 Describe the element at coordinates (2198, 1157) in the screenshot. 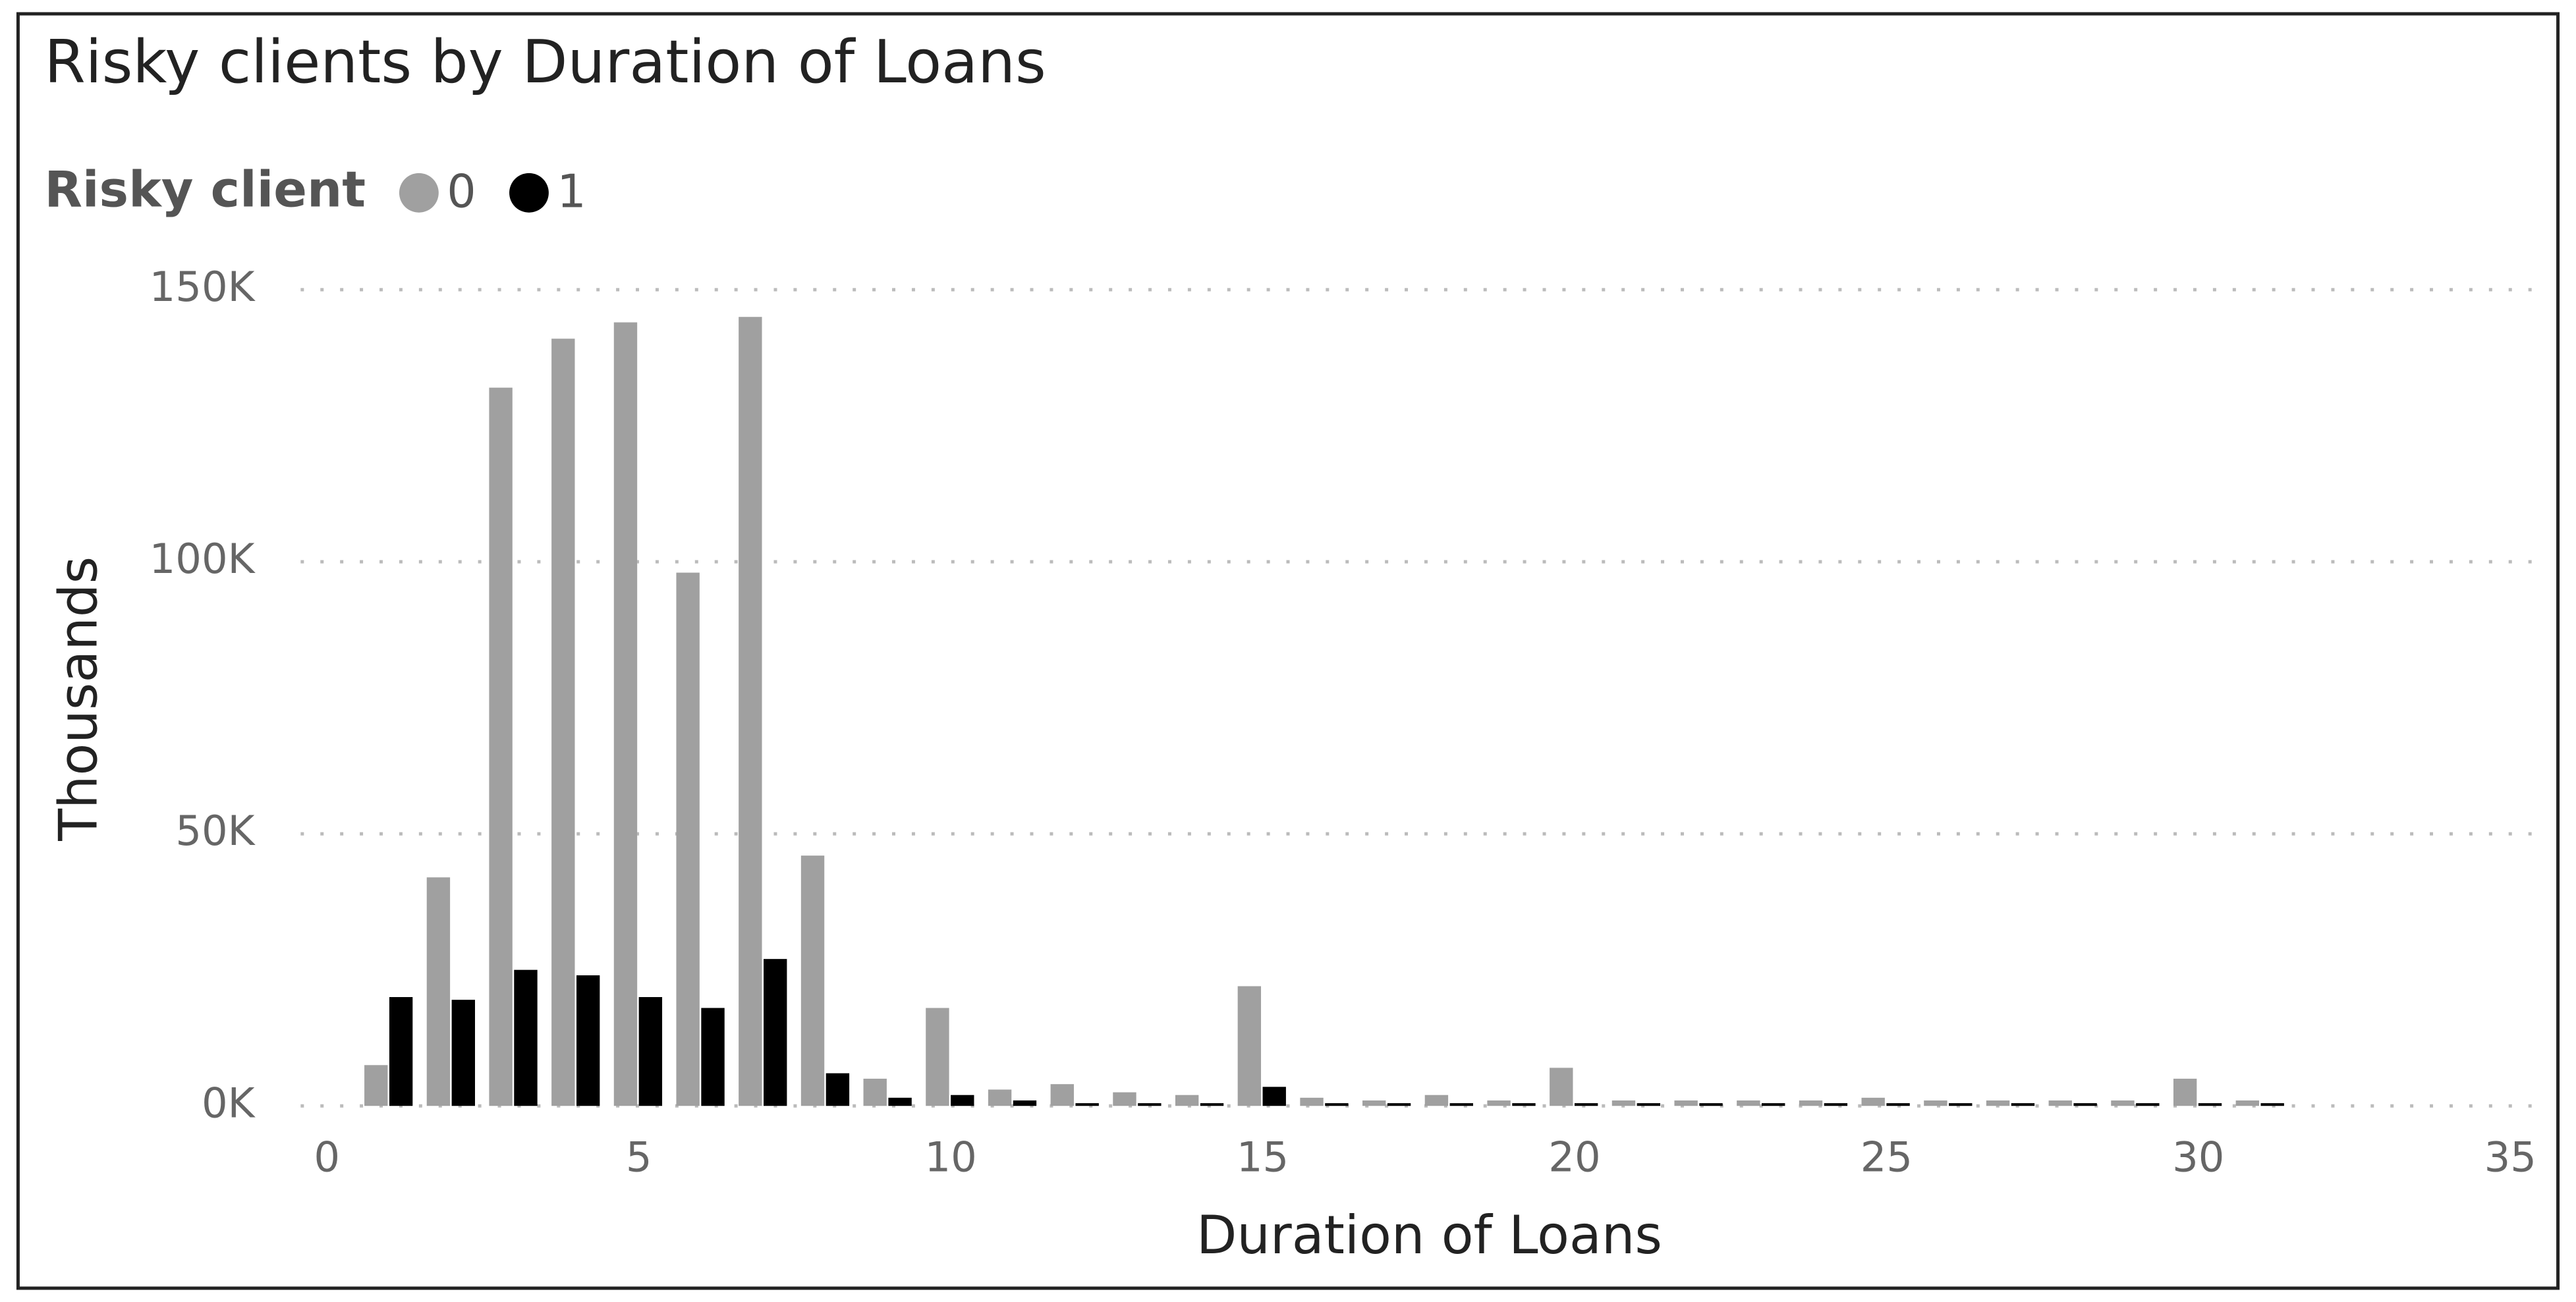

I see `x-tick-label: 30` at that location.